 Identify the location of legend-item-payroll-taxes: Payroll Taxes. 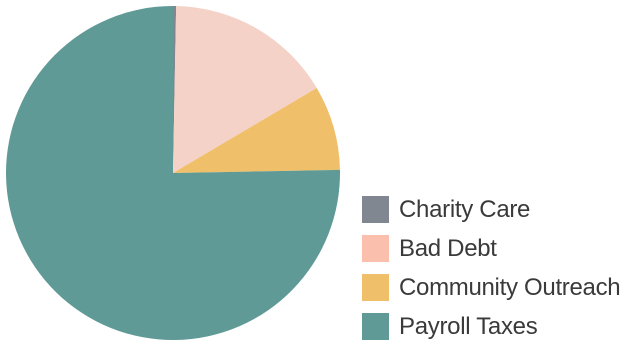
(491, 326).